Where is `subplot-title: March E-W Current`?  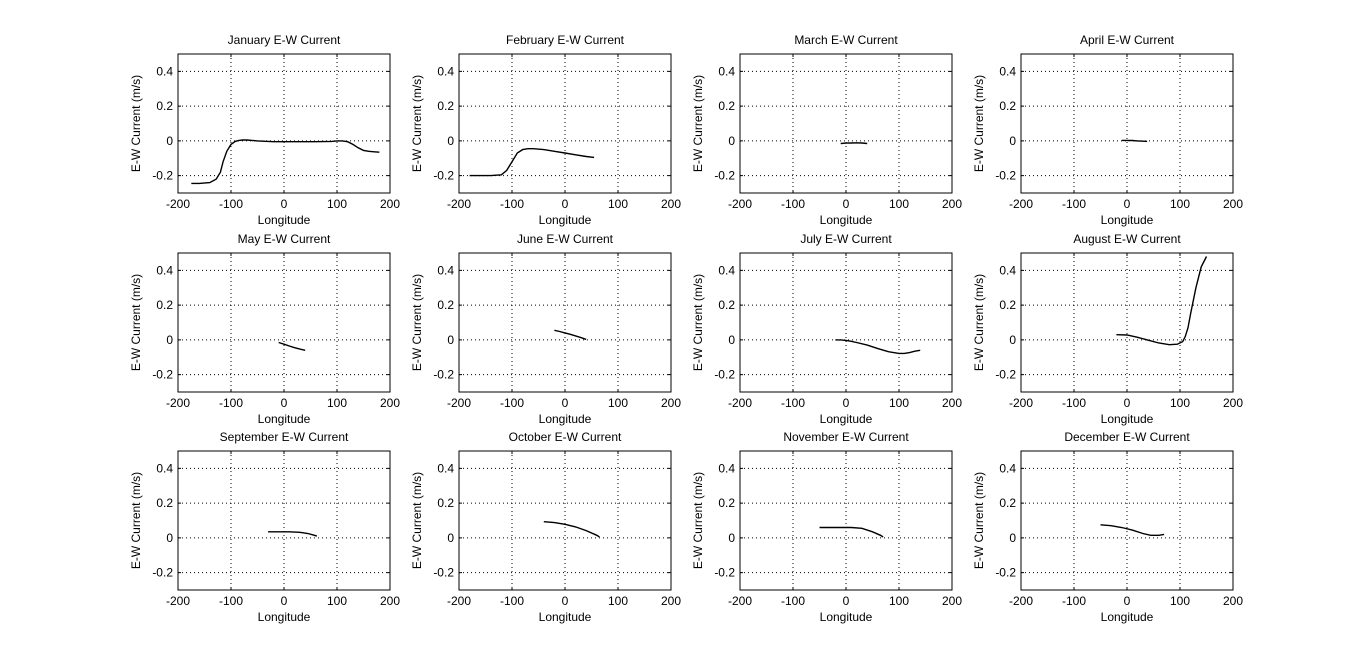 subplot-title: March E-W Current is located at coordinates (846, 40).